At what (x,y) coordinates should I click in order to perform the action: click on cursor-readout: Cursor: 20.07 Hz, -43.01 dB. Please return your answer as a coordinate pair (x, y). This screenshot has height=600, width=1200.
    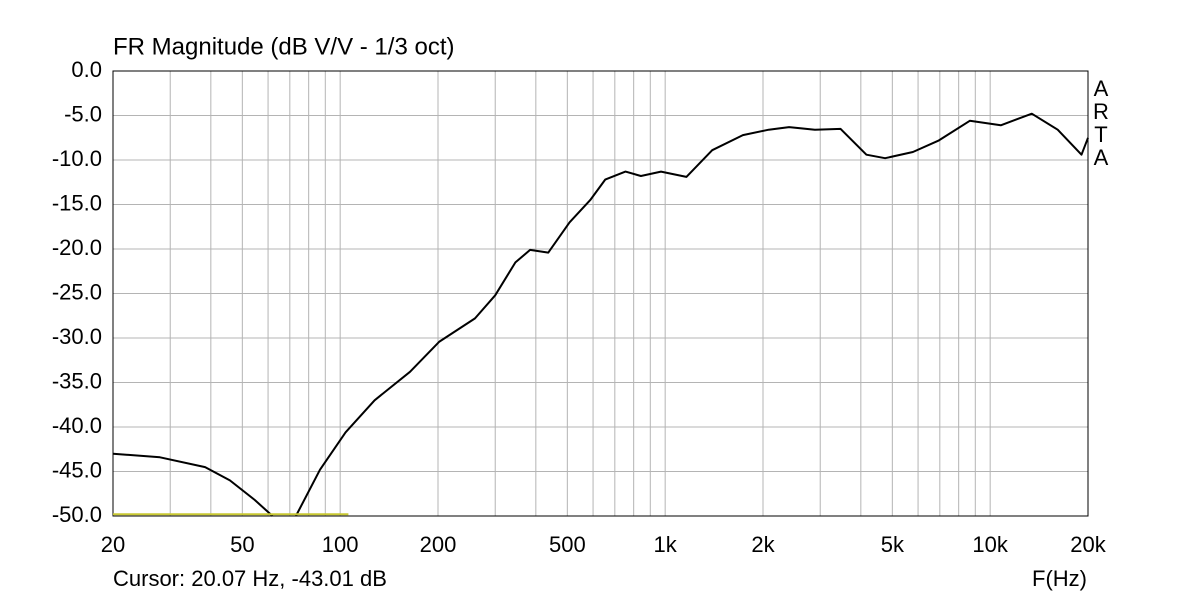
    Looking at the image, I should click on (250, 578).